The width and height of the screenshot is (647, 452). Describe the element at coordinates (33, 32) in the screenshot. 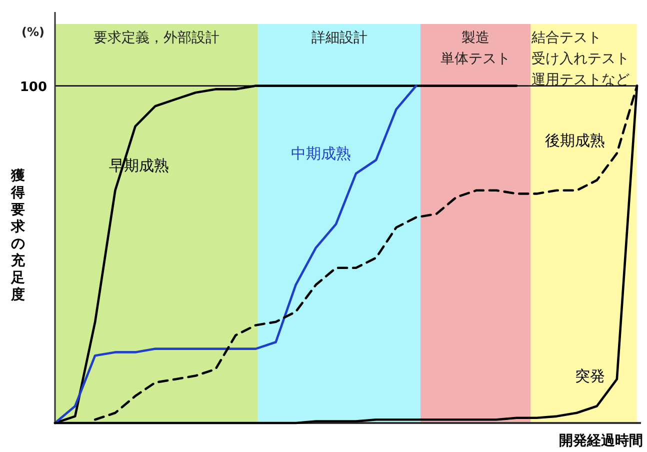

I see `annotation: (%)` at that location.